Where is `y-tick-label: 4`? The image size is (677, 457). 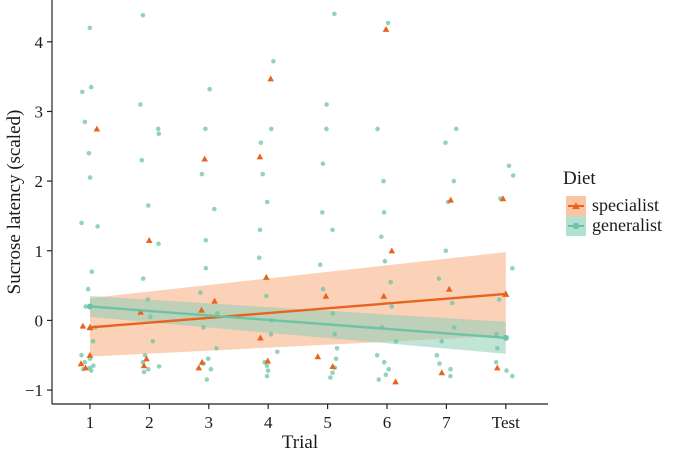
y-tick-label: 4 is located at coordinates (39, 42).